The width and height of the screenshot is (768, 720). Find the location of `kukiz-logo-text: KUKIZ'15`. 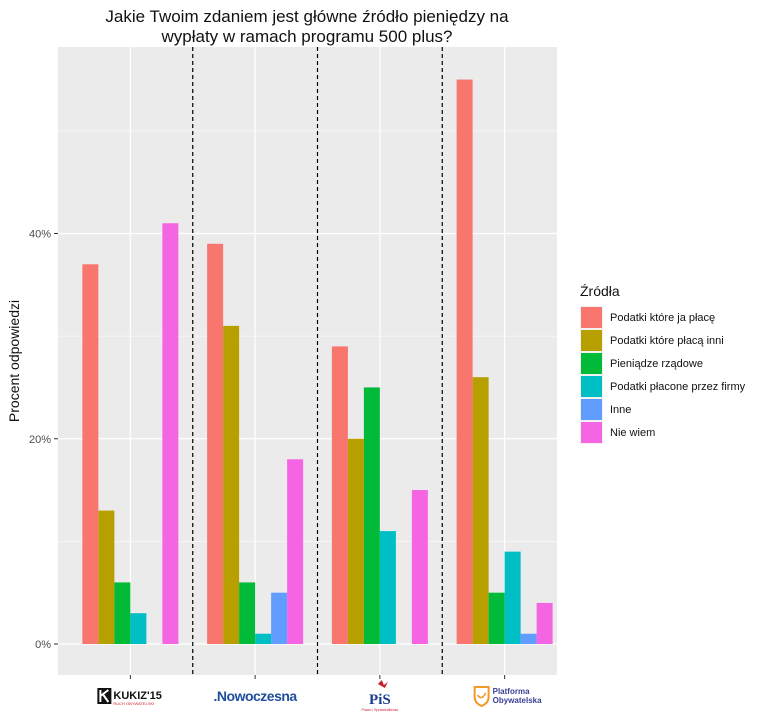

kukiz-logo-text: KUKIZ'15 is located at coordinates (137, 696).